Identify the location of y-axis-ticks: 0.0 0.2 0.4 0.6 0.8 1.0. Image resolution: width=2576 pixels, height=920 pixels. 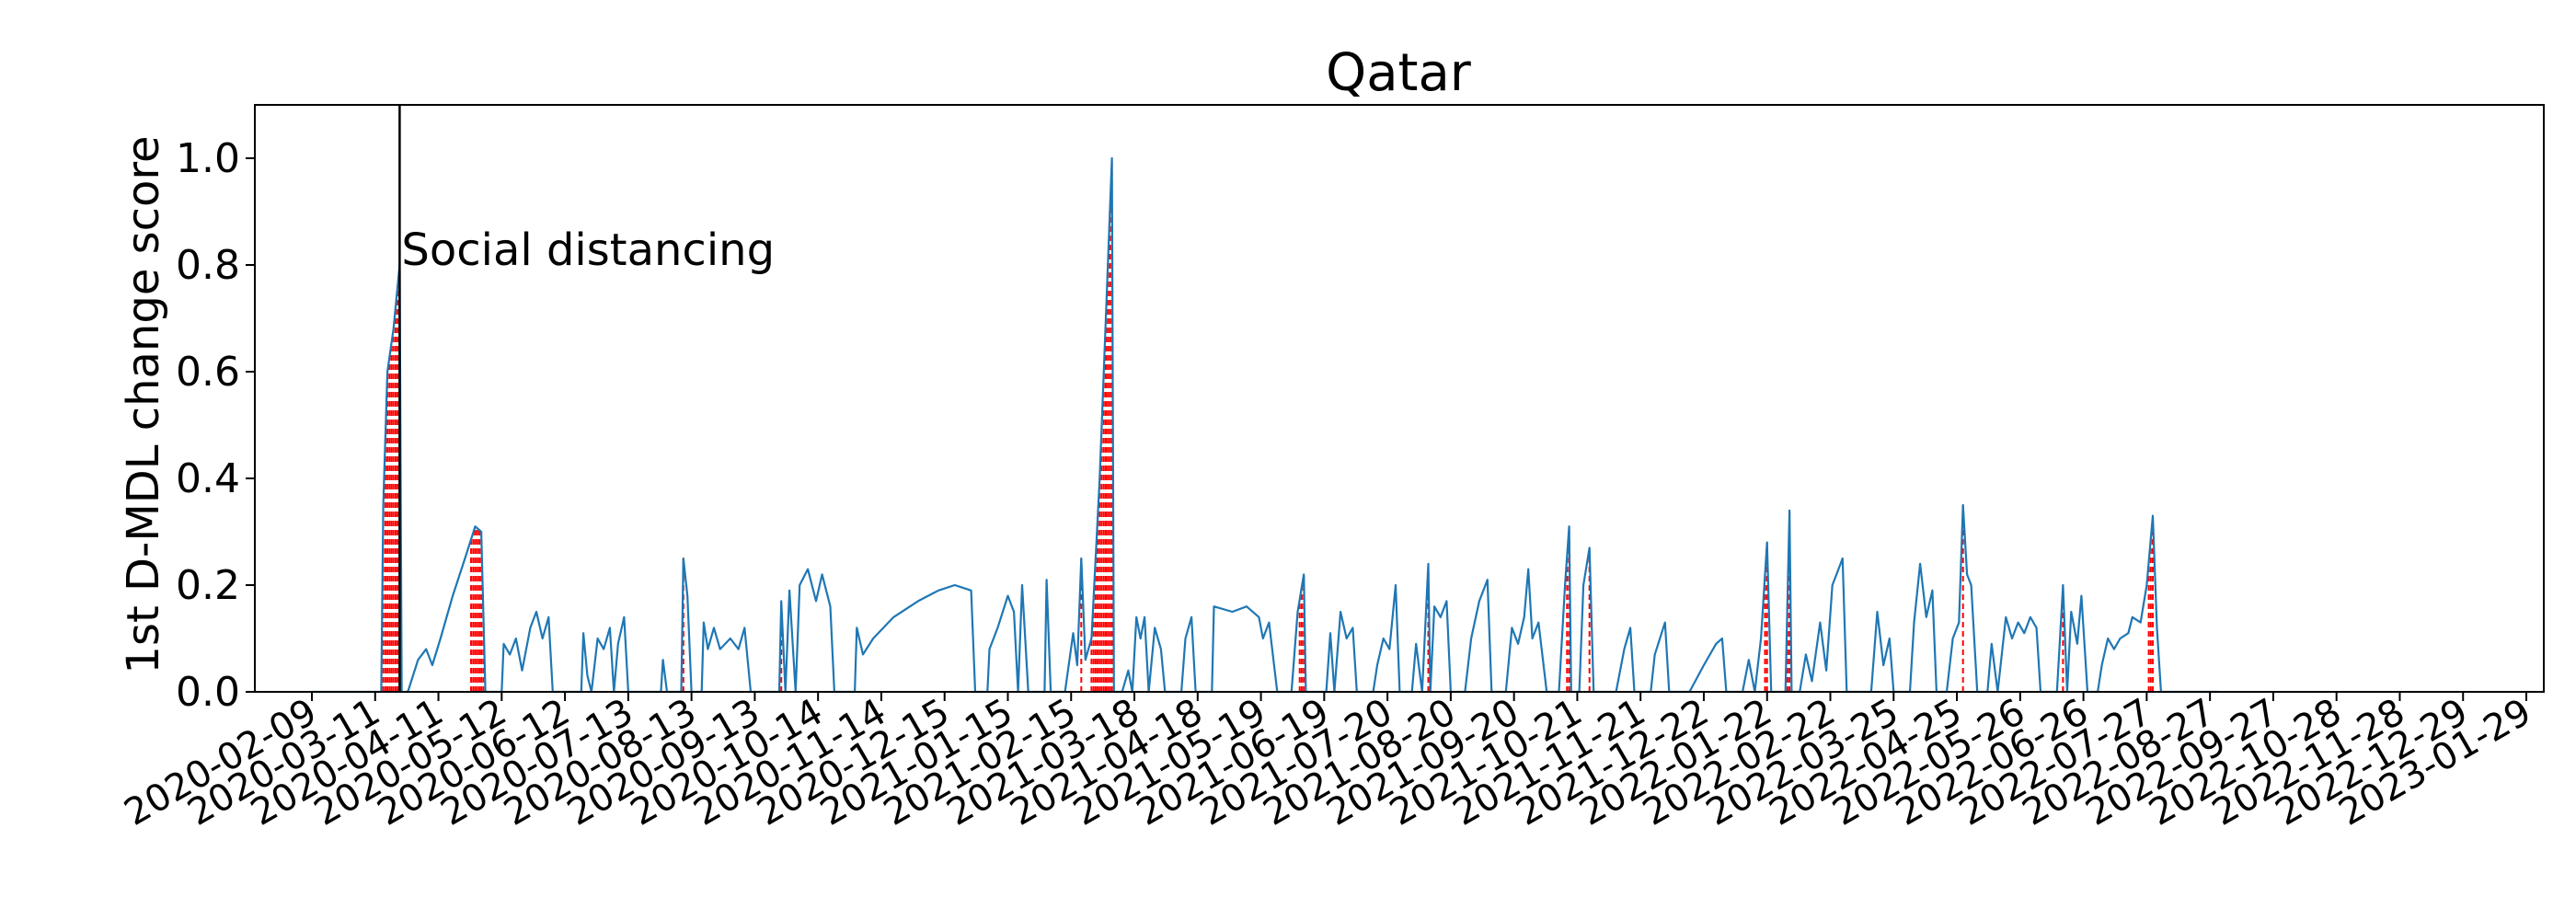
(215, 425).